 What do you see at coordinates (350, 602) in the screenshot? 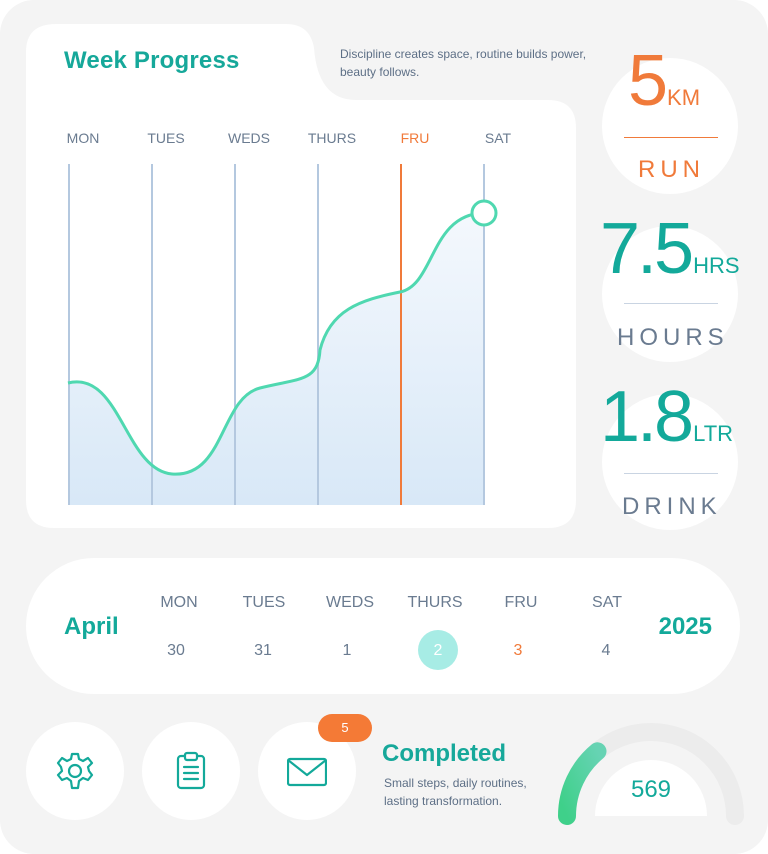
I see `calendar-day-name-weds: WEDS` at bounding box center [350, 602].